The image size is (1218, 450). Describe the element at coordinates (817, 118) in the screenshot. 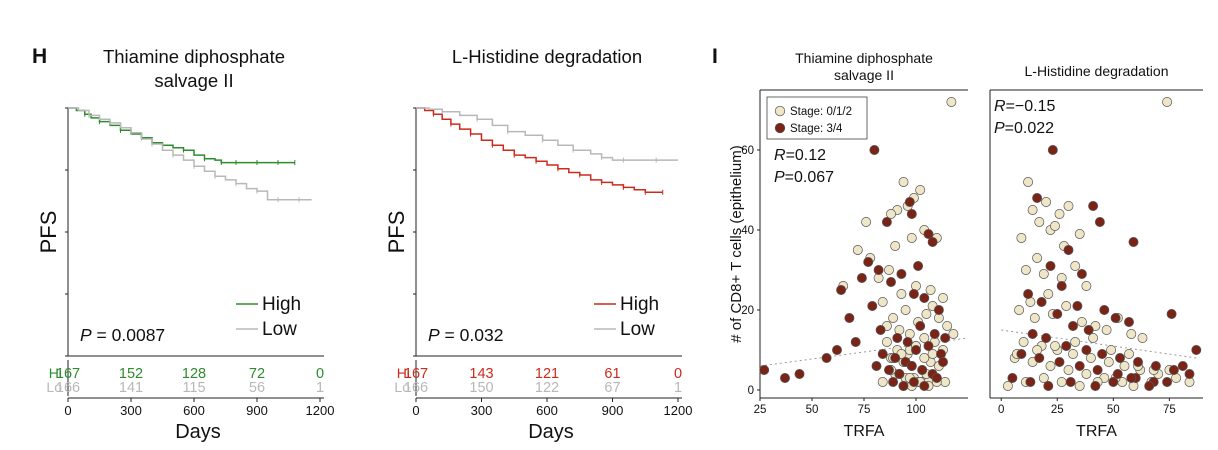

I see `scatter-legend-box` at that location.